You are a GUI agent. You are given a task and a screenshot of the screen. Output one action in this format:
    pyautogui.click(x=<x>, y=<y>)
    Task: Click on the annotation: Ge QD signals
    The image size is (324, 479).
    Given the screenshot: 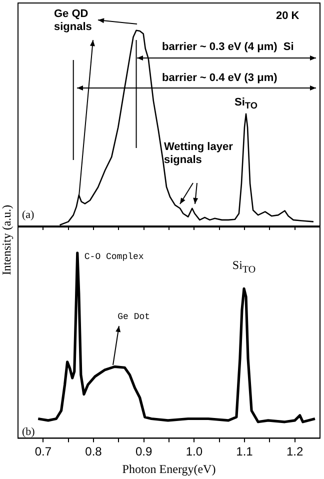 What is the action you would take?
    pyautogui.click(x=73, y=21)
    